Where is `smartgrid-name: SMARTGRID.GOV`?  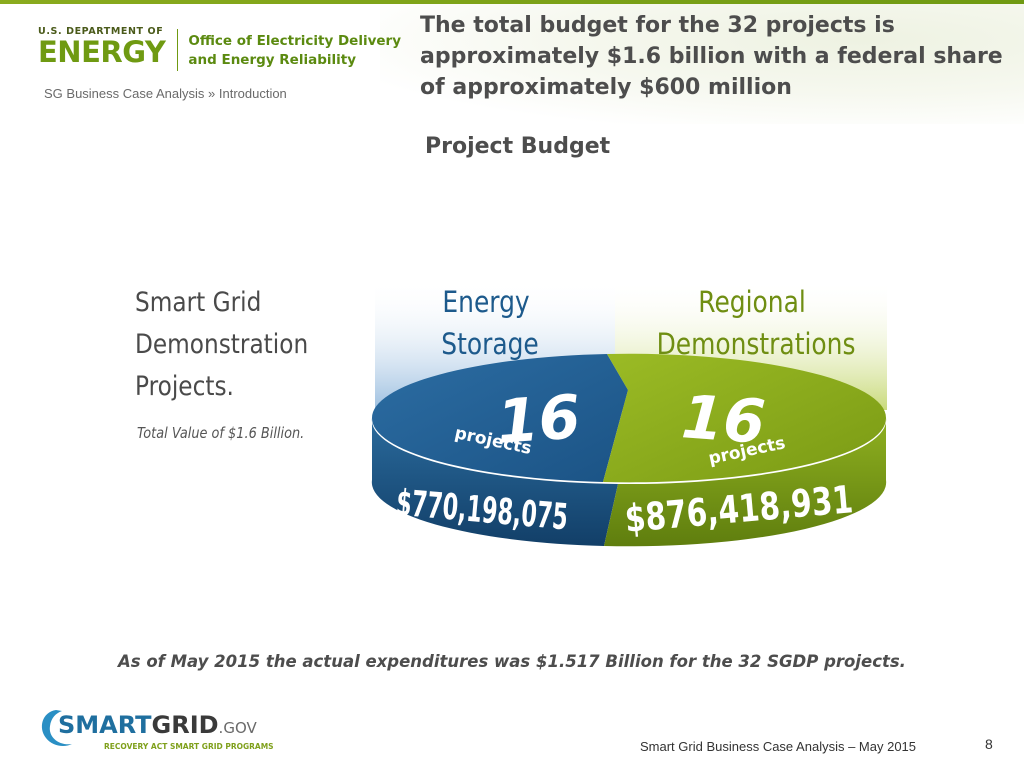 smartgrid-name: SMARTGRID.GOV is located at coordinates (157, 725).